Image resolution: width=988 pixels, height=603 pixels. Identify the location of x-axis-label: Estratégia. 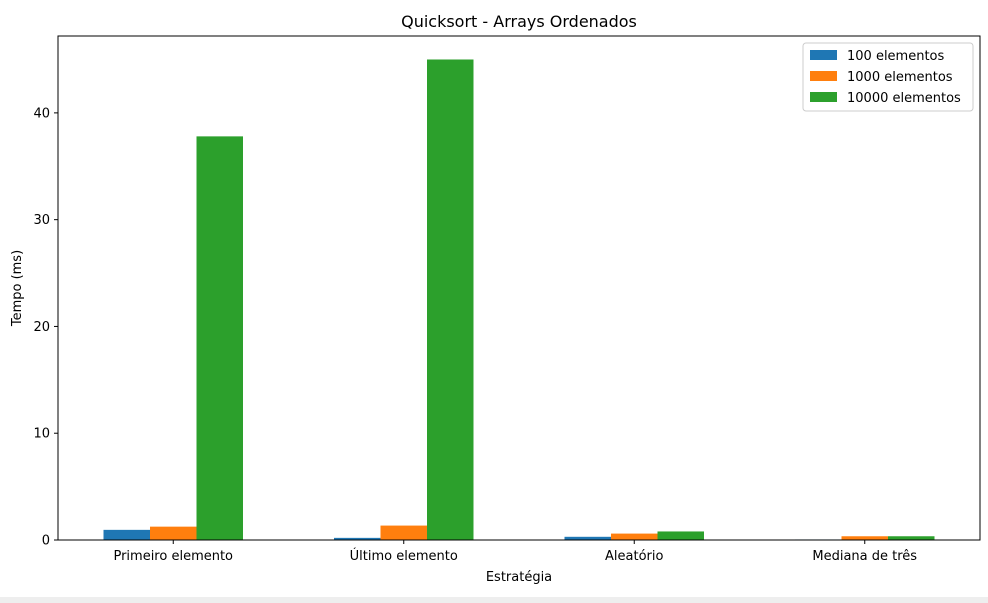
(519, 577).